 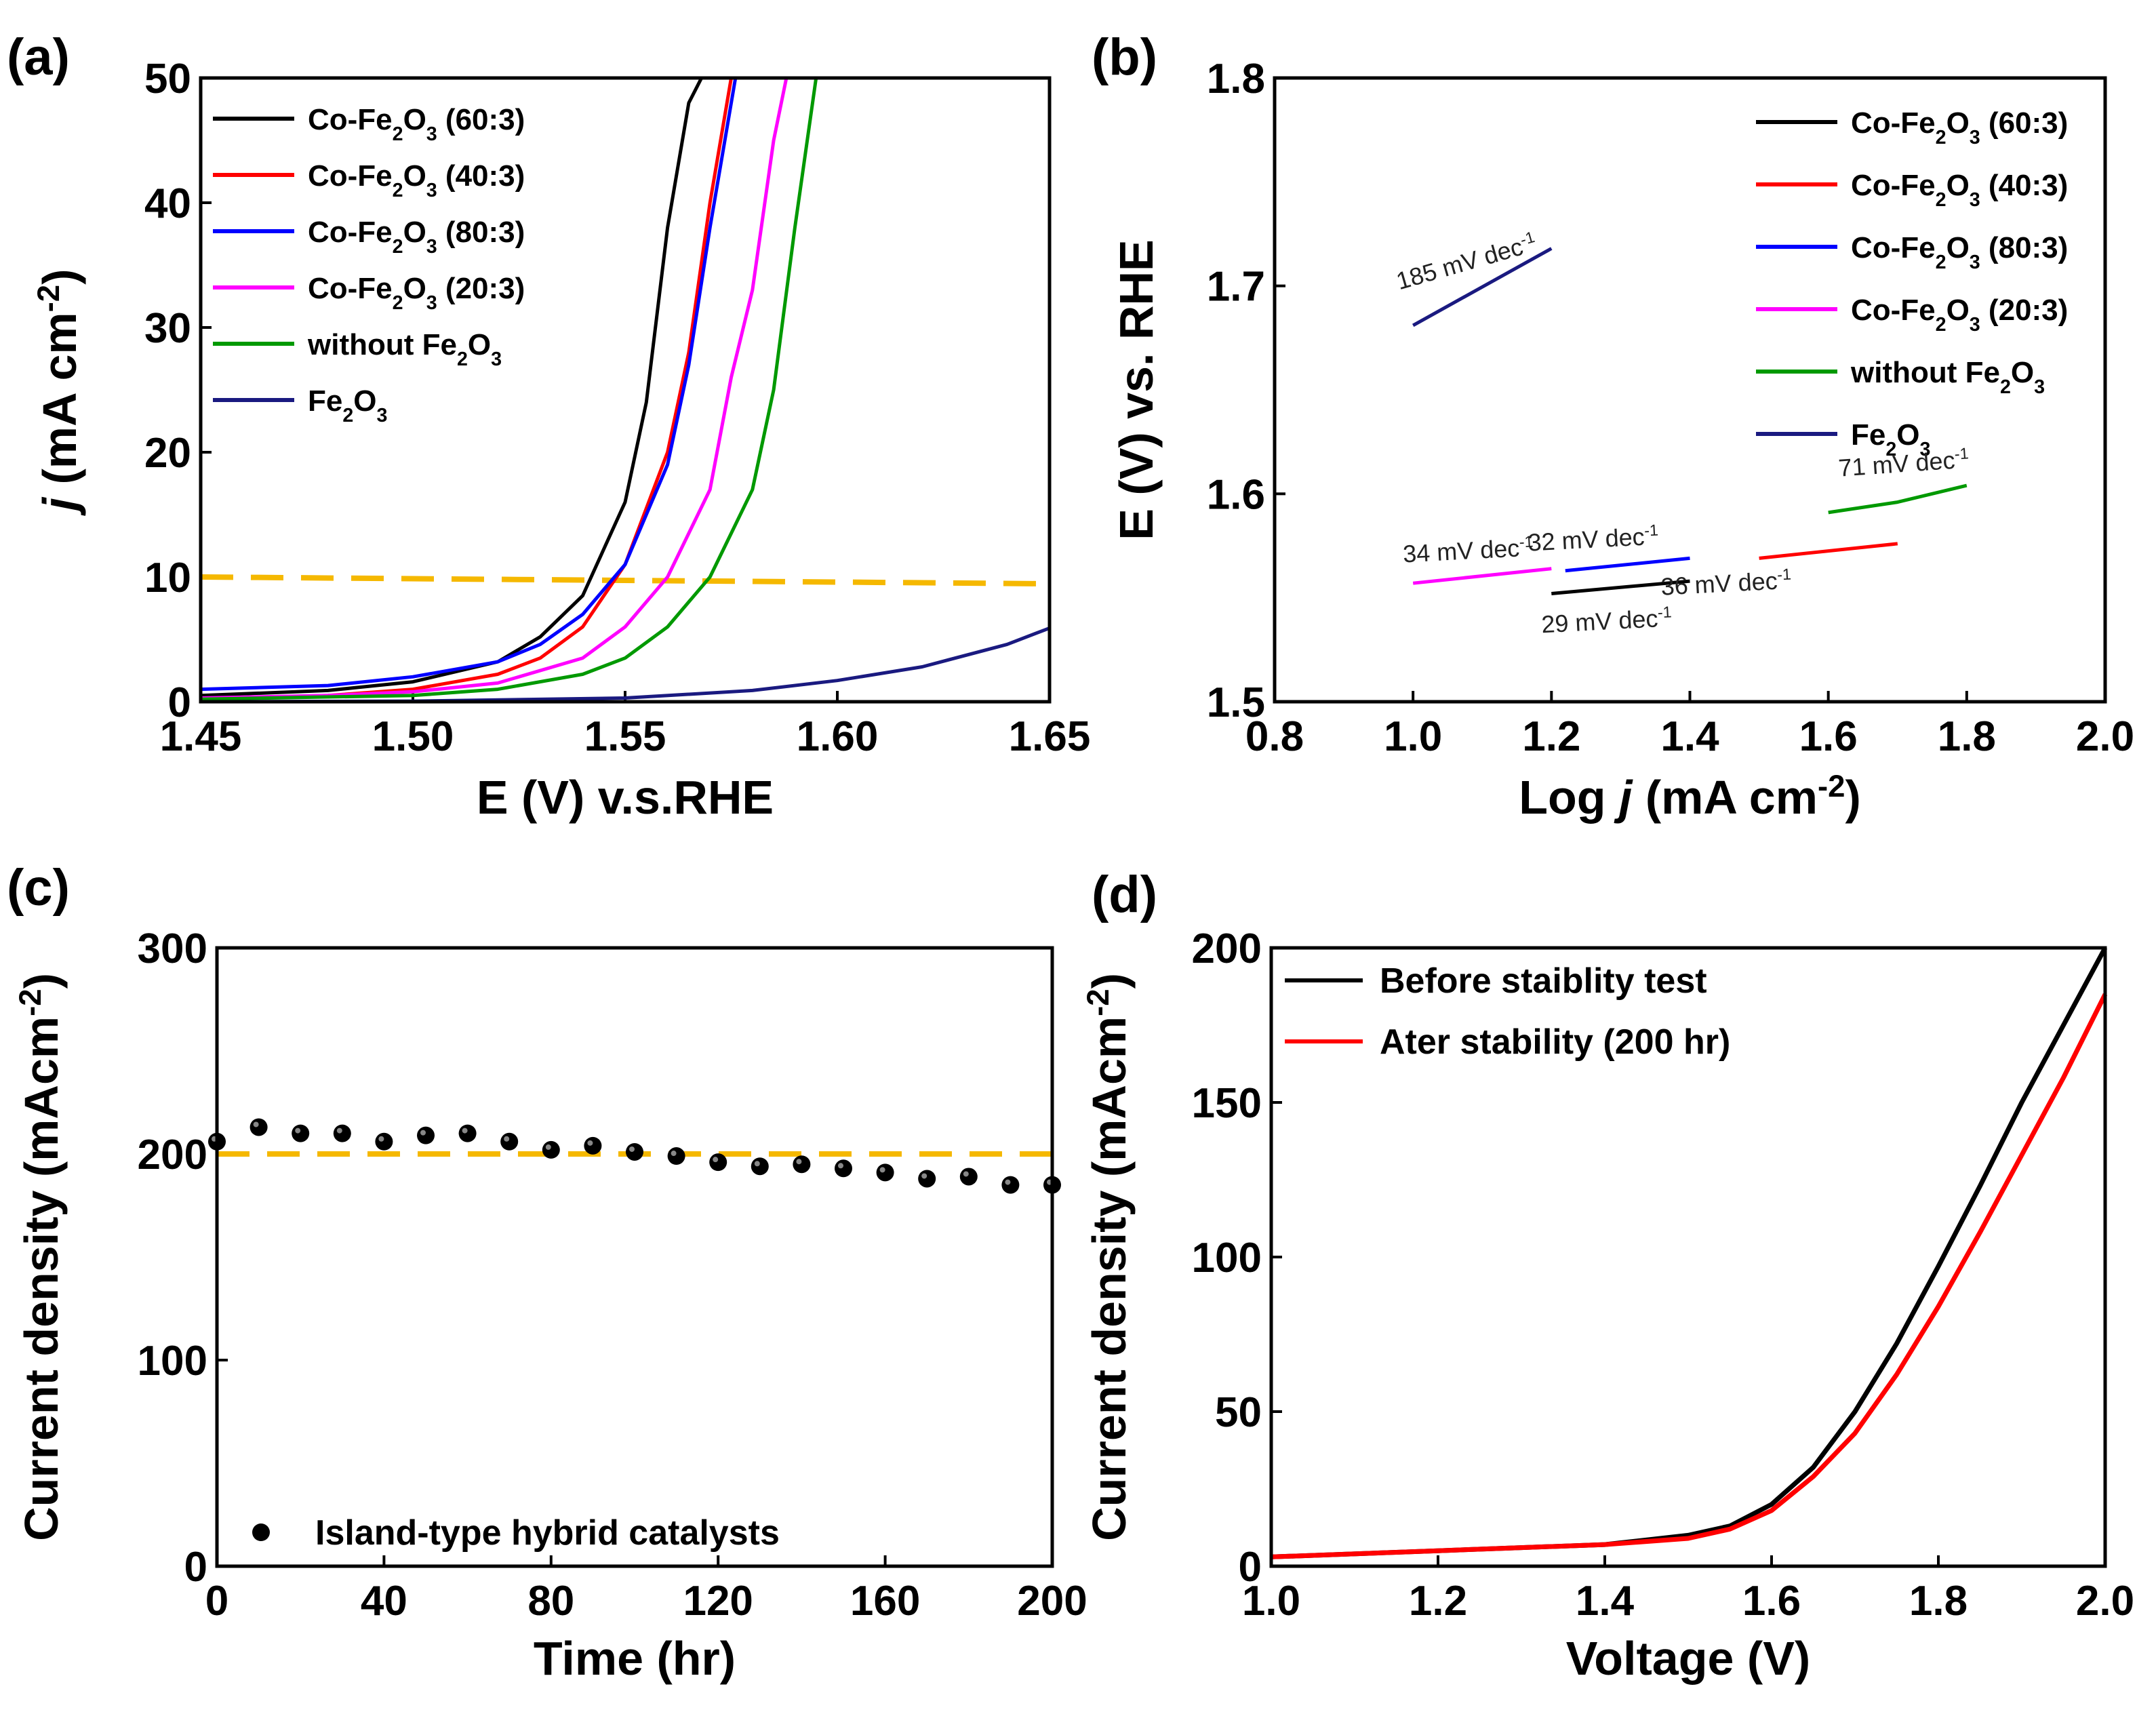 What do you see at coordinates (167, 328) in the screenshot?
I see `y-tick-label: 30` at bounding box center [167, 328].